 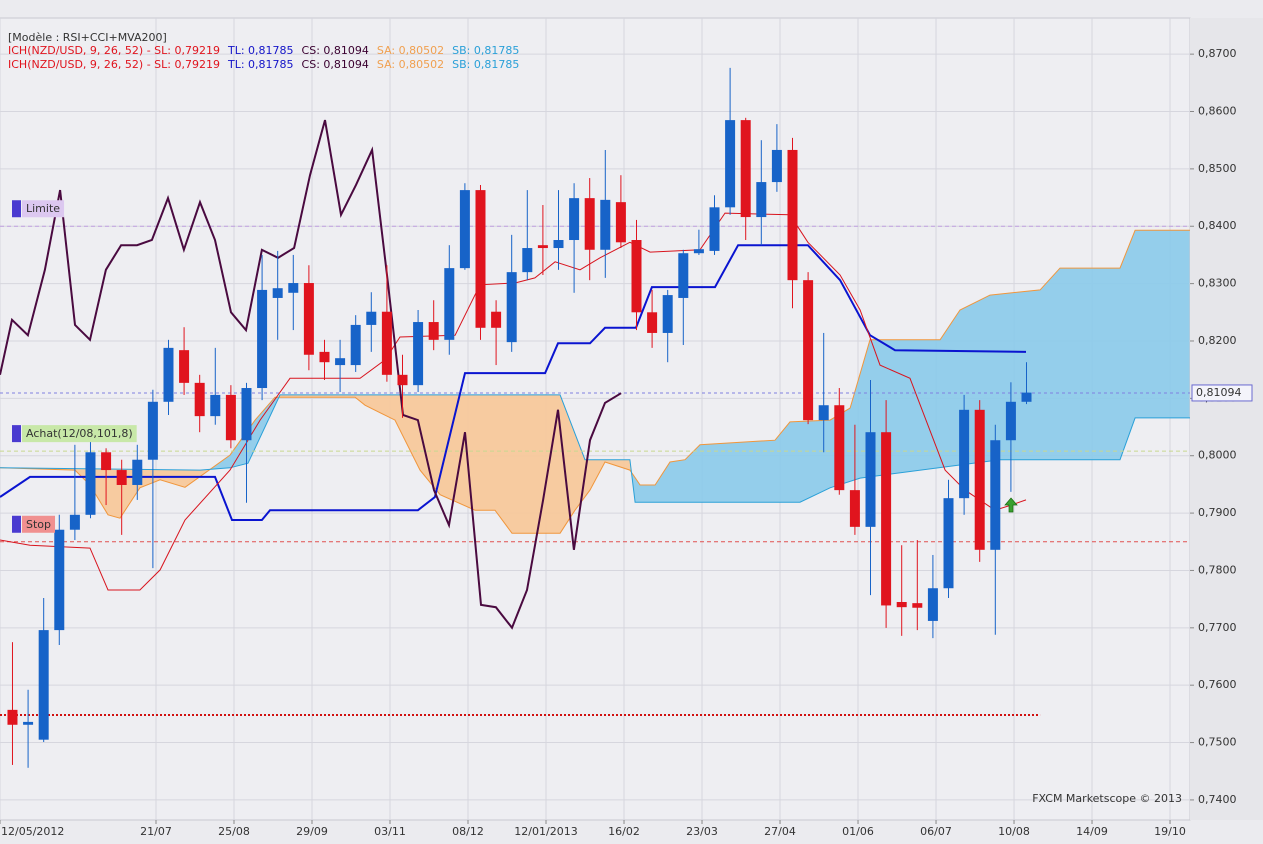 What do you see at coordinates (1217, 684) in the screenshot?
I see `y-tick-label: 0,7600` at bounding box center [1217, 684].